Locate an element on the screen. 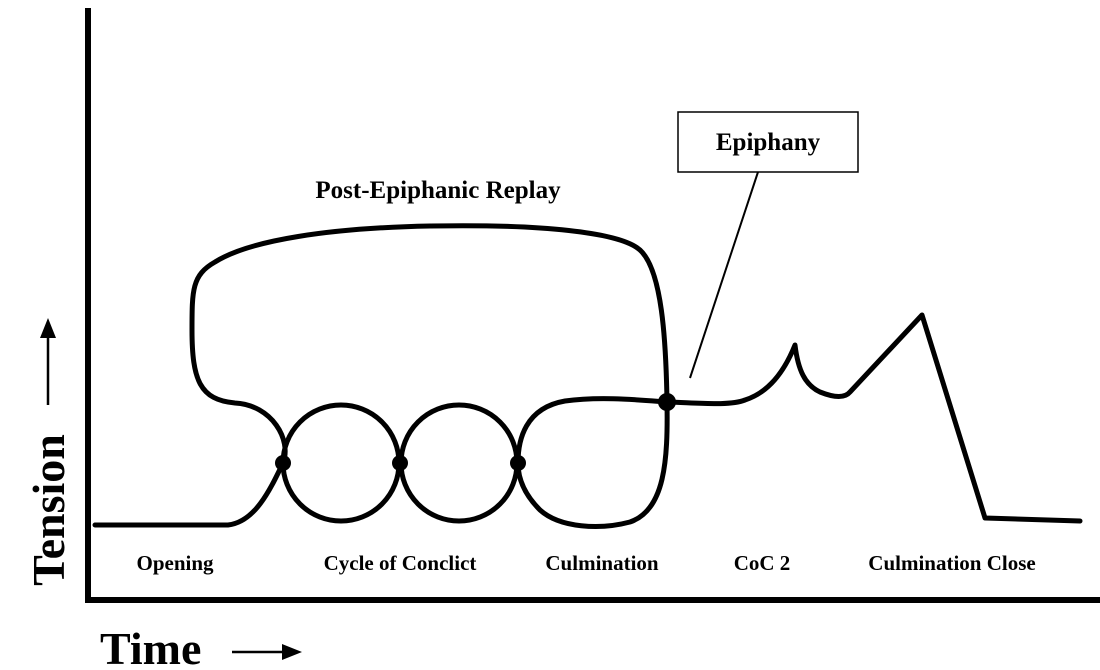 The width and height of the screenshot is (1100, 670). y-axis-arrow is located at coordinates (48, 361).